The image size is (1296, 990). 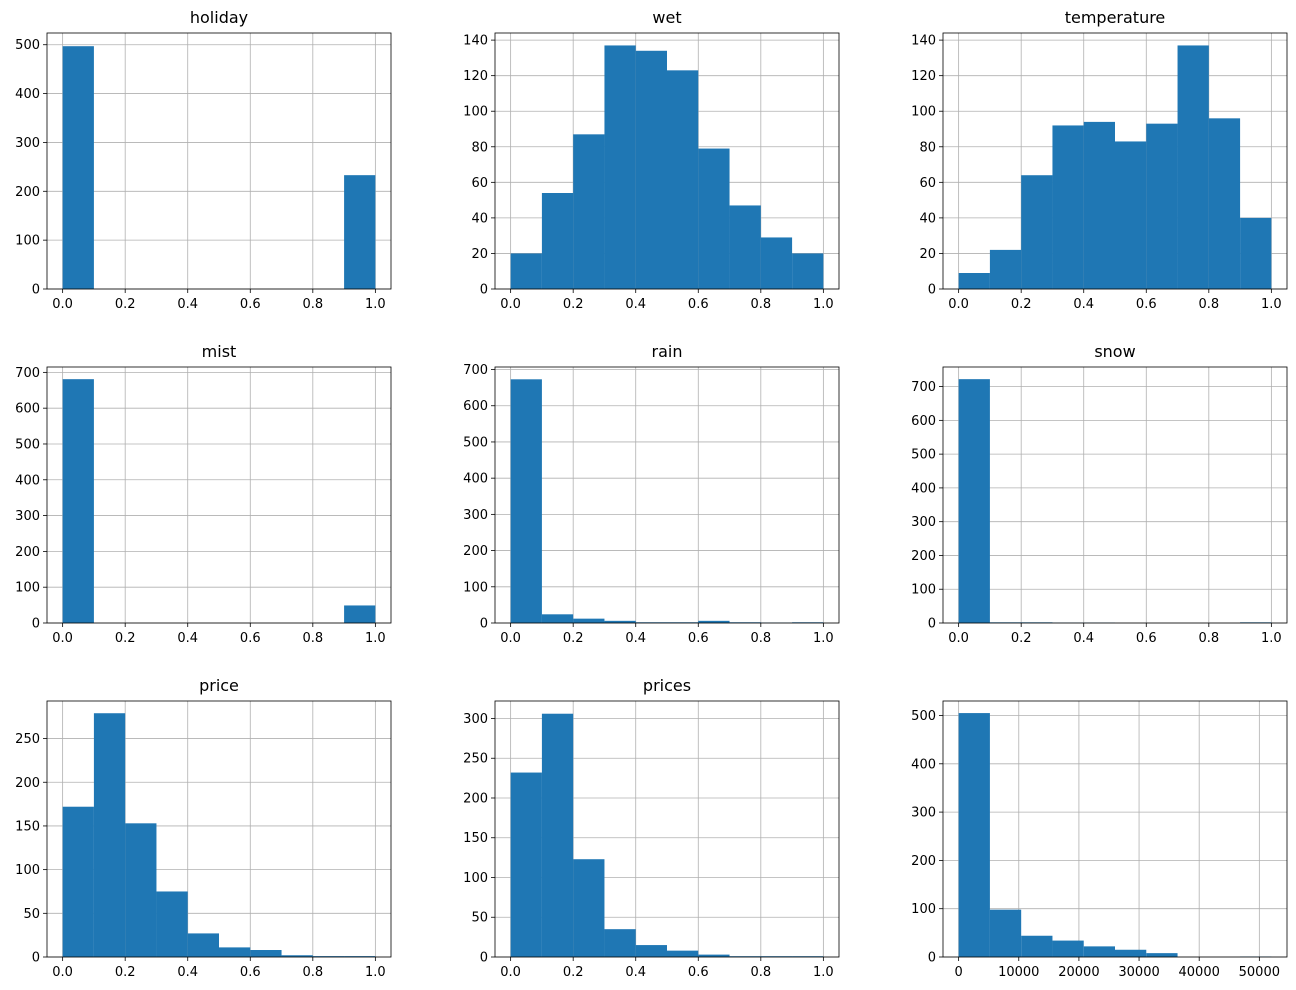 What do you see at coordinates (1078, 972) in the screenshot?
I see `x-tick-label: 20000` at bounding box center [1078, 972].